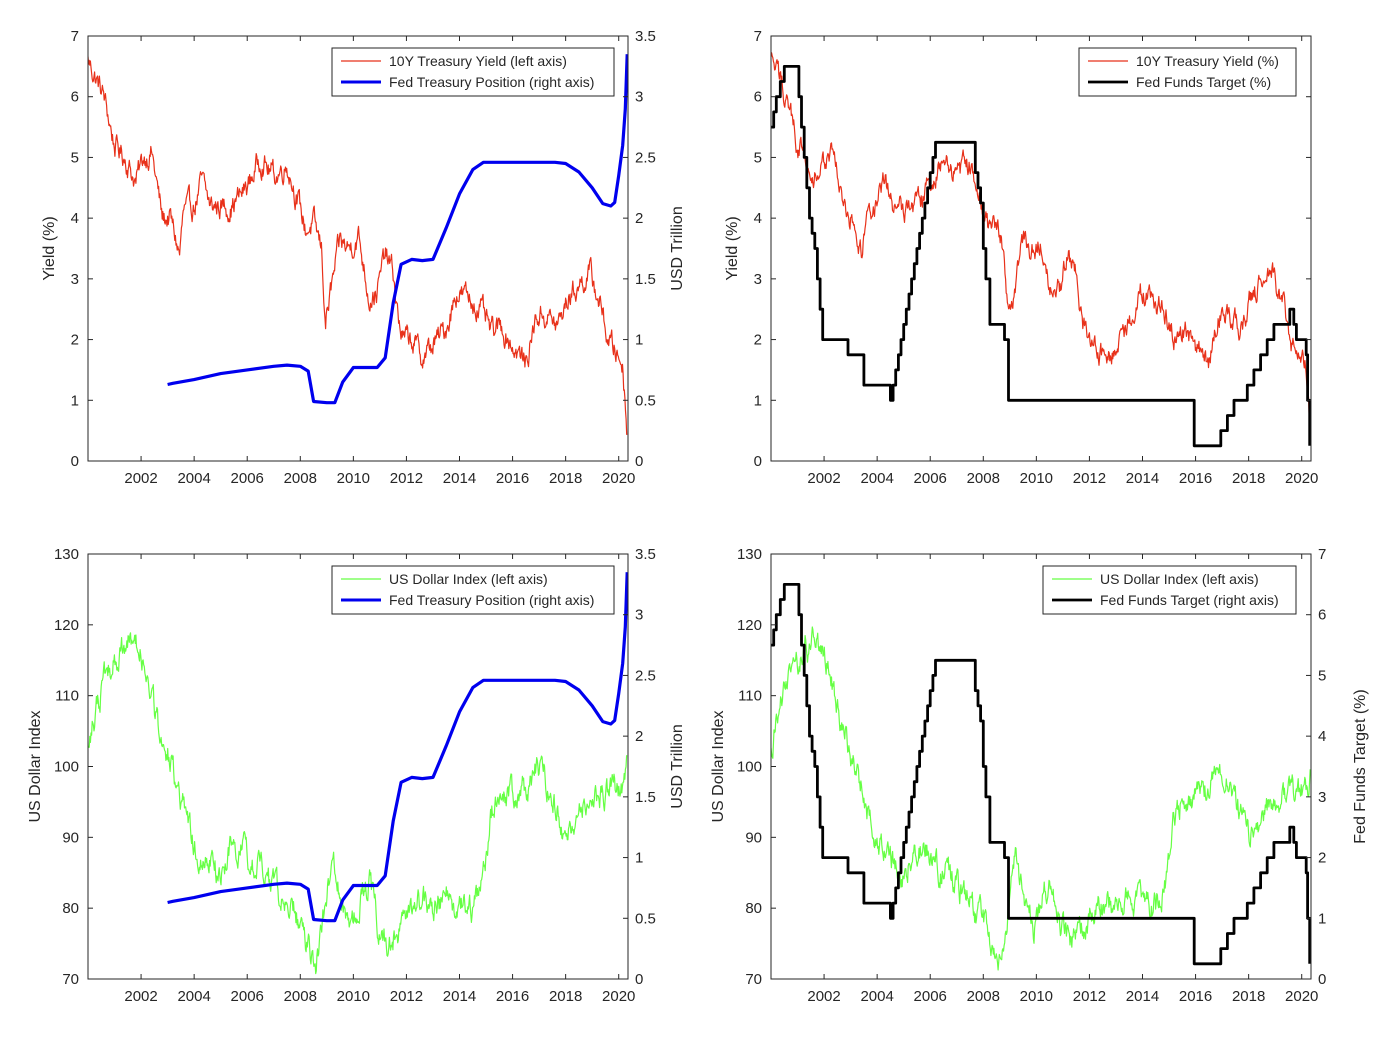 The height and width of the screenshot is (1044, 1392). What do you see at coordinates (645, 400) in the screenshot?
I see `y2-tick-label: 0.5` at bounding box center [645, 400].